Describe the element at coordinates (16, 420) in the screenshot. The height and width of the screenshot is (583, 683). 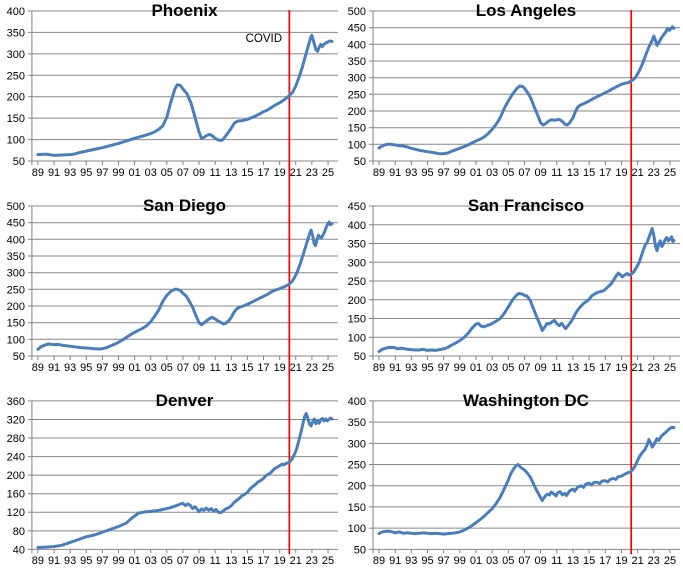
I see `svg-text: 320` at that location.